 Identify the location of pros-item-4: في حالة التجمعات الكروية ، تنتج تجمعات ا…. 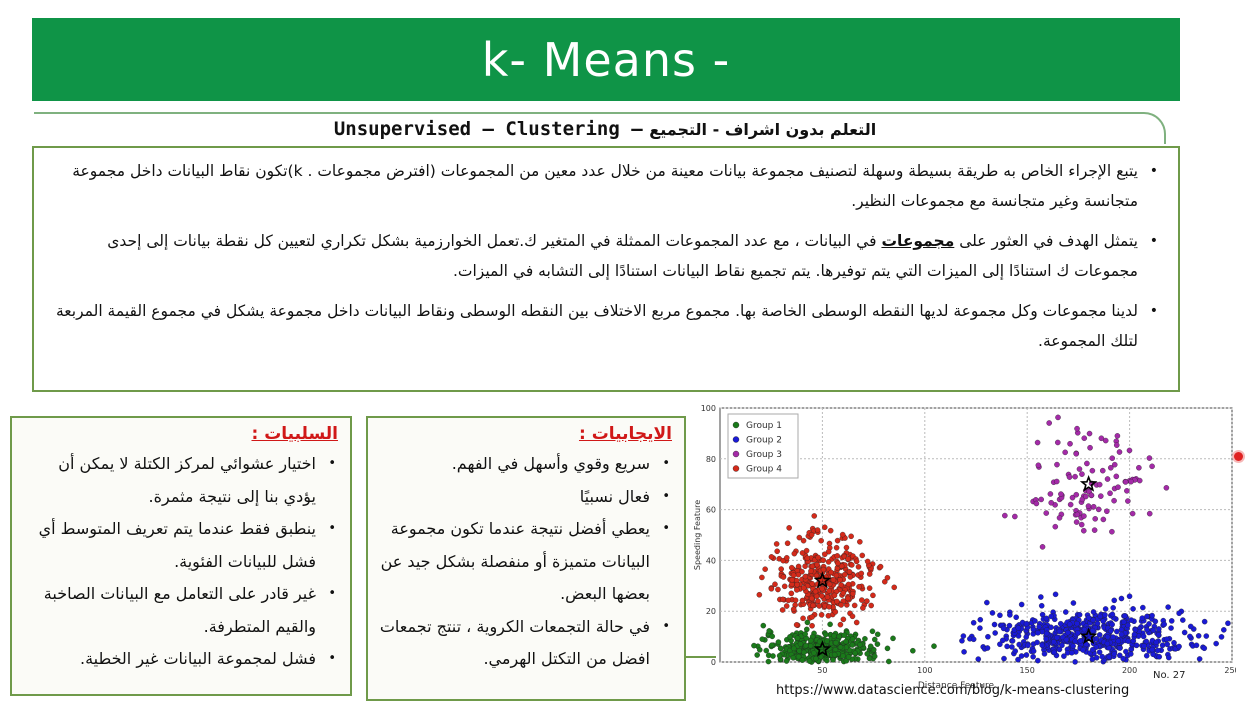
(524, 643).